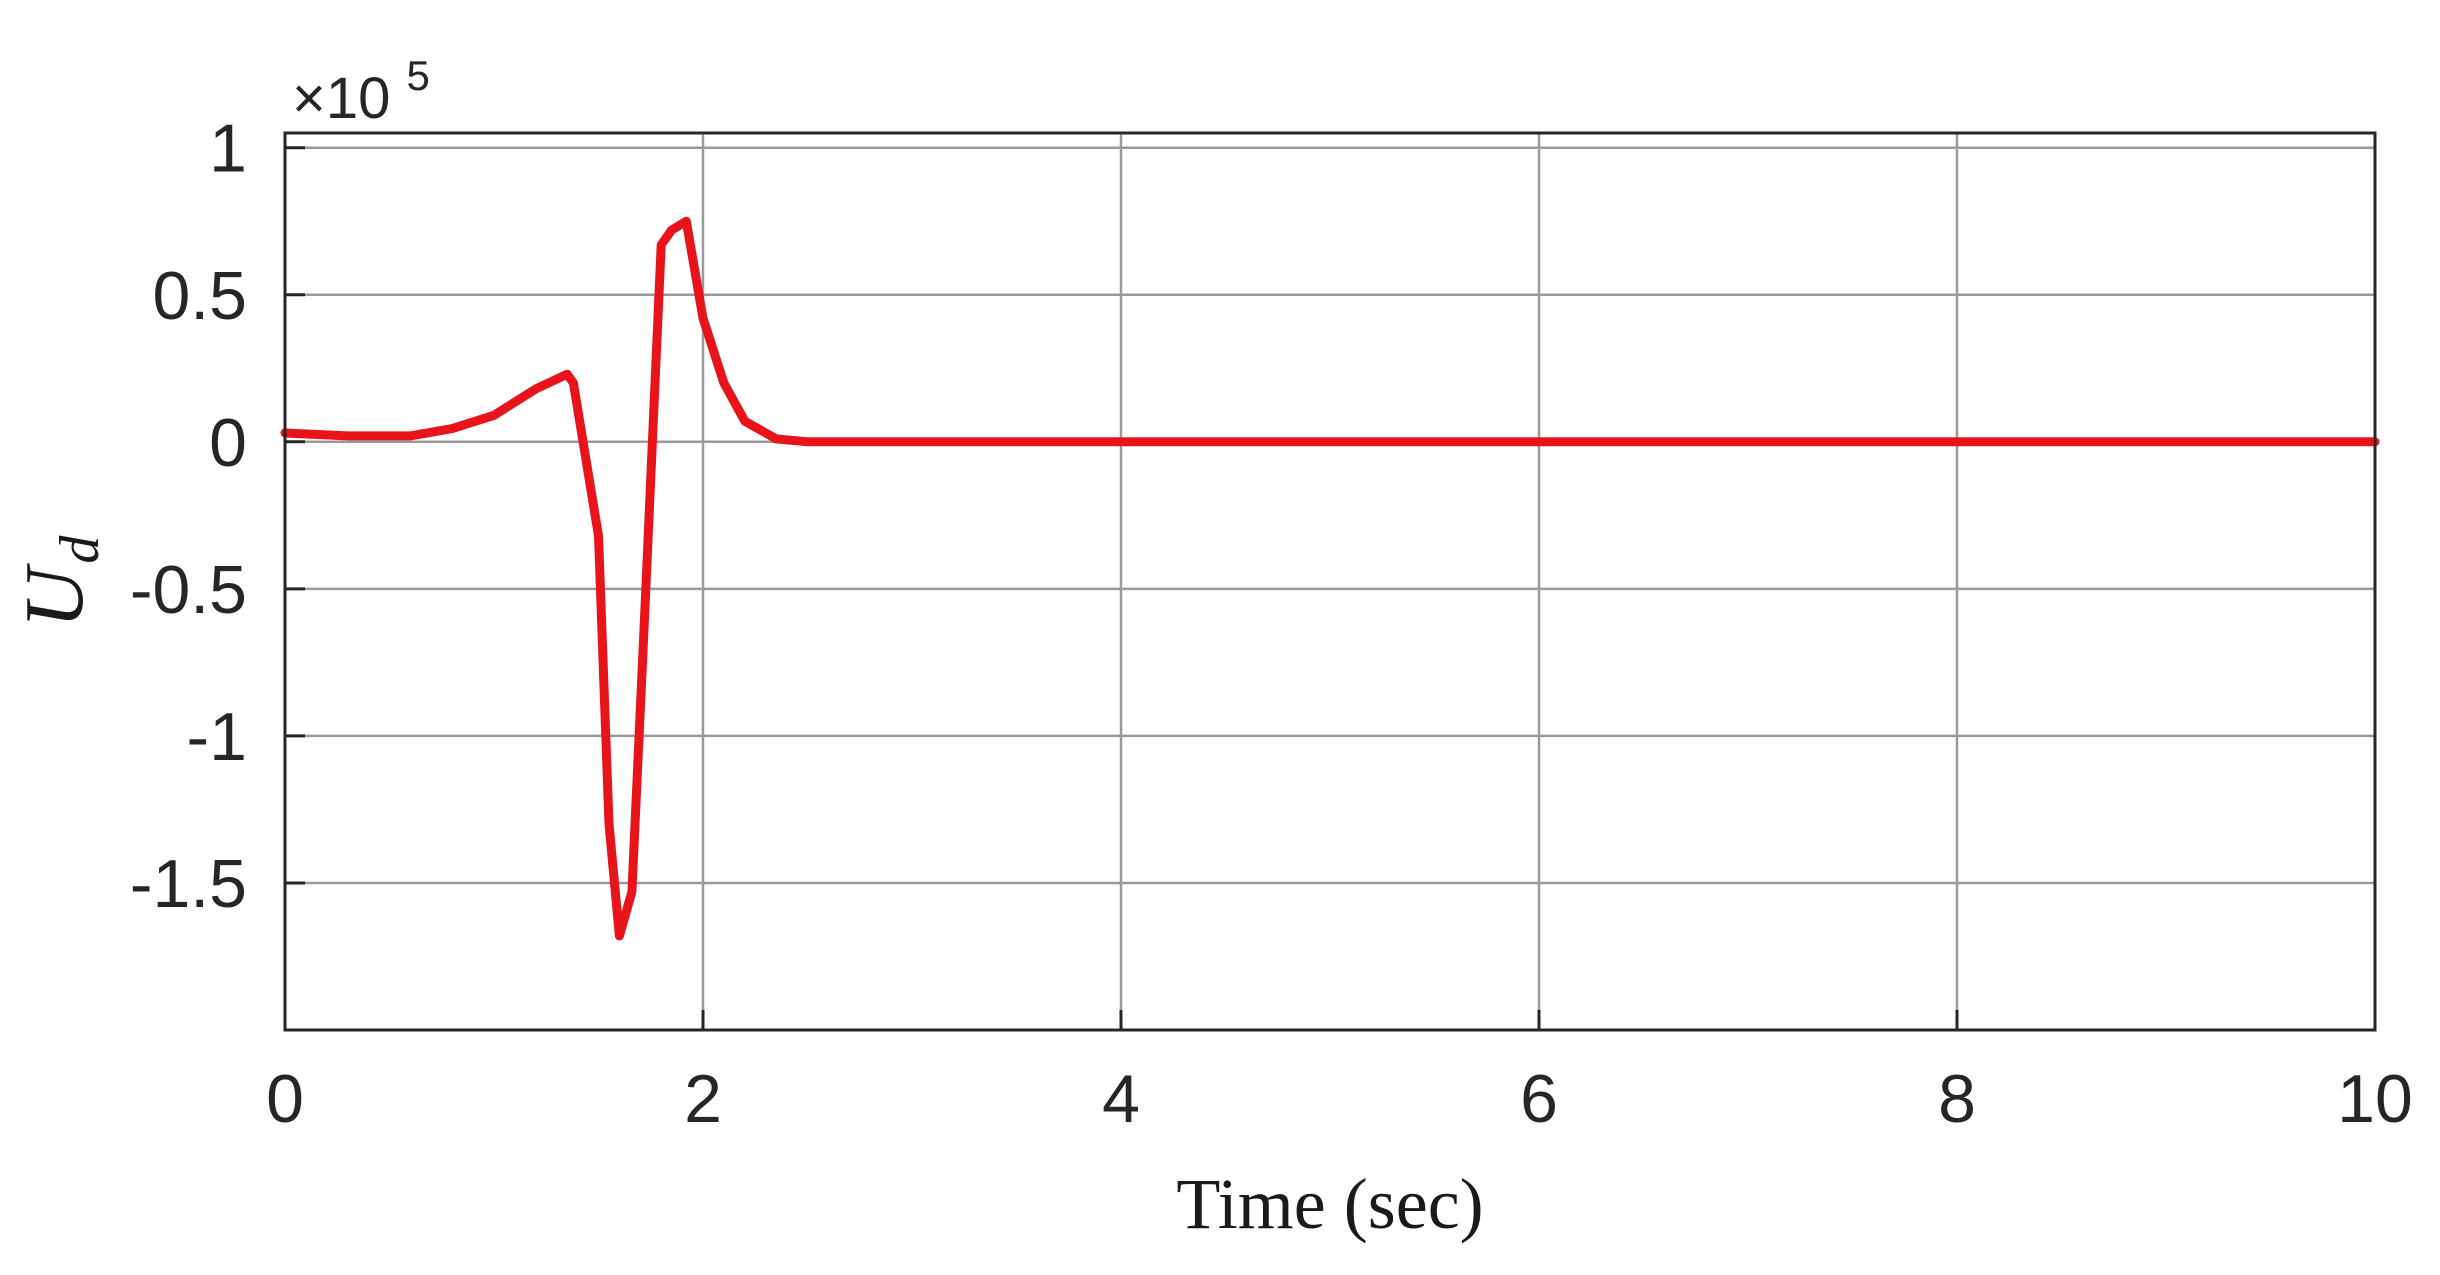 The height and width of the screenshot is (1275, 2440). What do you see at coordinates (54, 595) in the screenshot?
I see `y-axis-title-main: U` at bounding box center [54, 595].